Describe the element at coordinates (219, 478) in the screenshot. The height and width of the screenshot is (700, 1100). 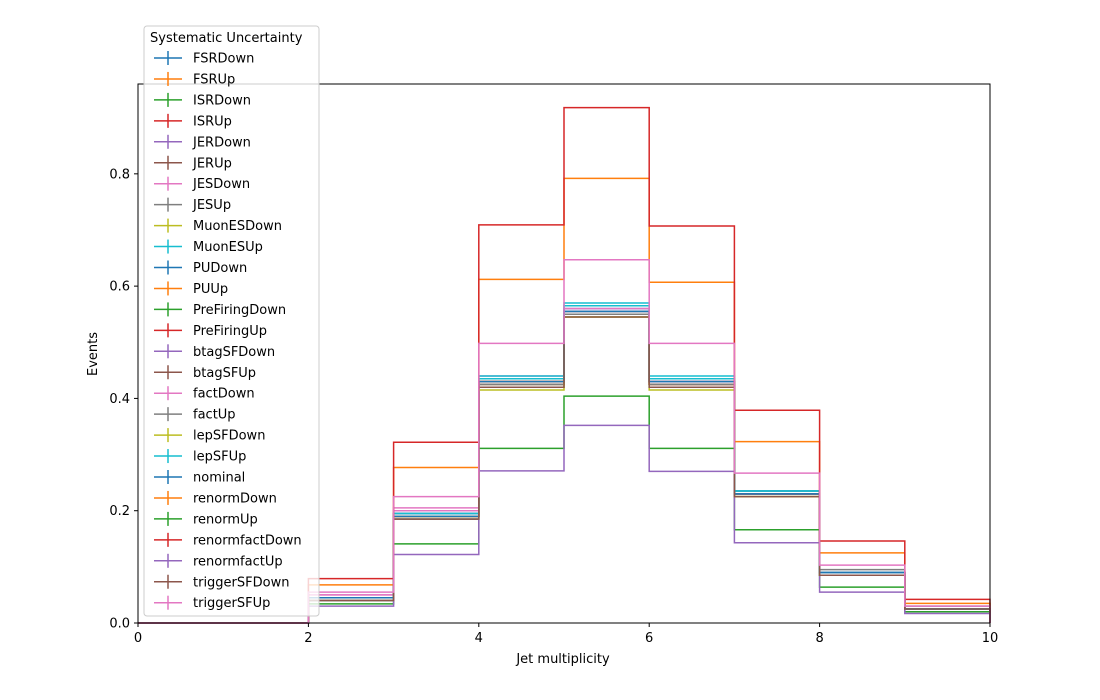
I see `legend-label: nominal` at that location.